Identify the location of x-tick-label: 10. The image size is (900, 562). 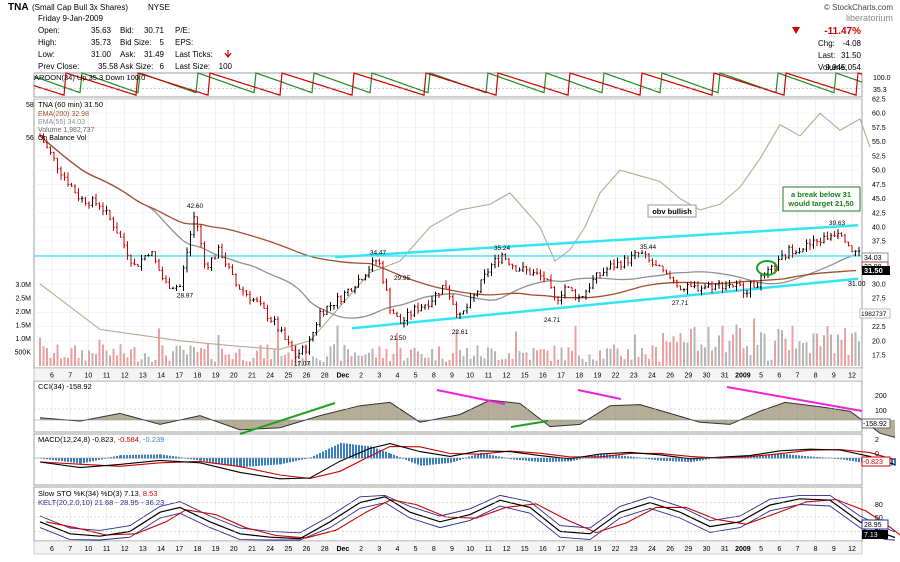
(88, 549).